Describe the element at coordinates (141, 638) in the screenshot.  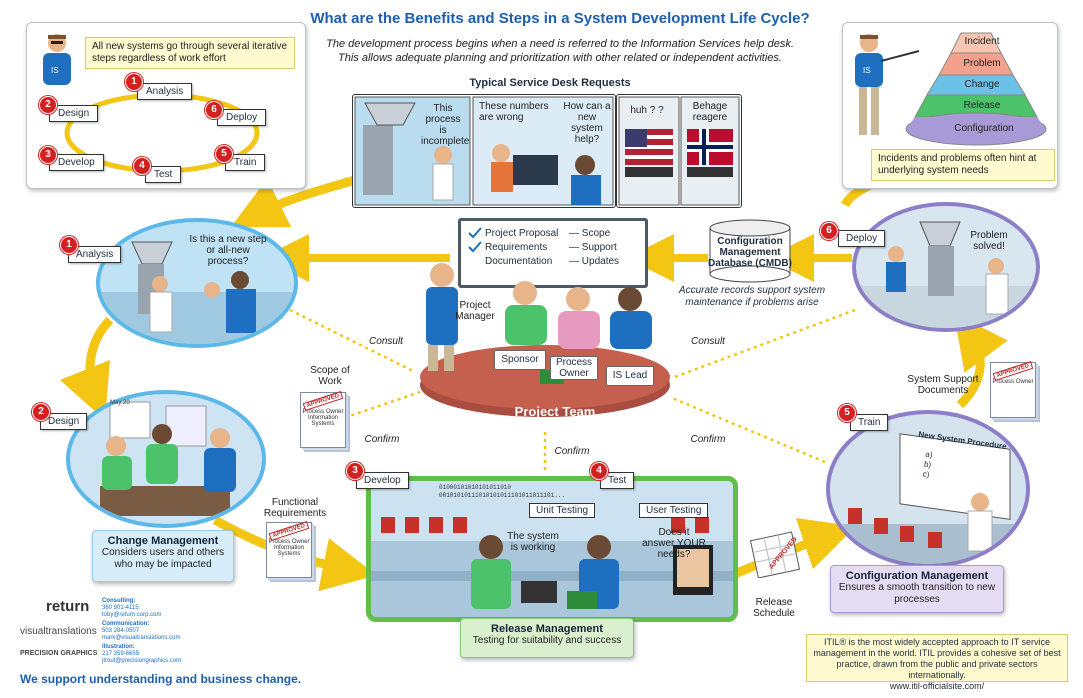
I see `contact-email: mark@visualtranslations.com` at that location.